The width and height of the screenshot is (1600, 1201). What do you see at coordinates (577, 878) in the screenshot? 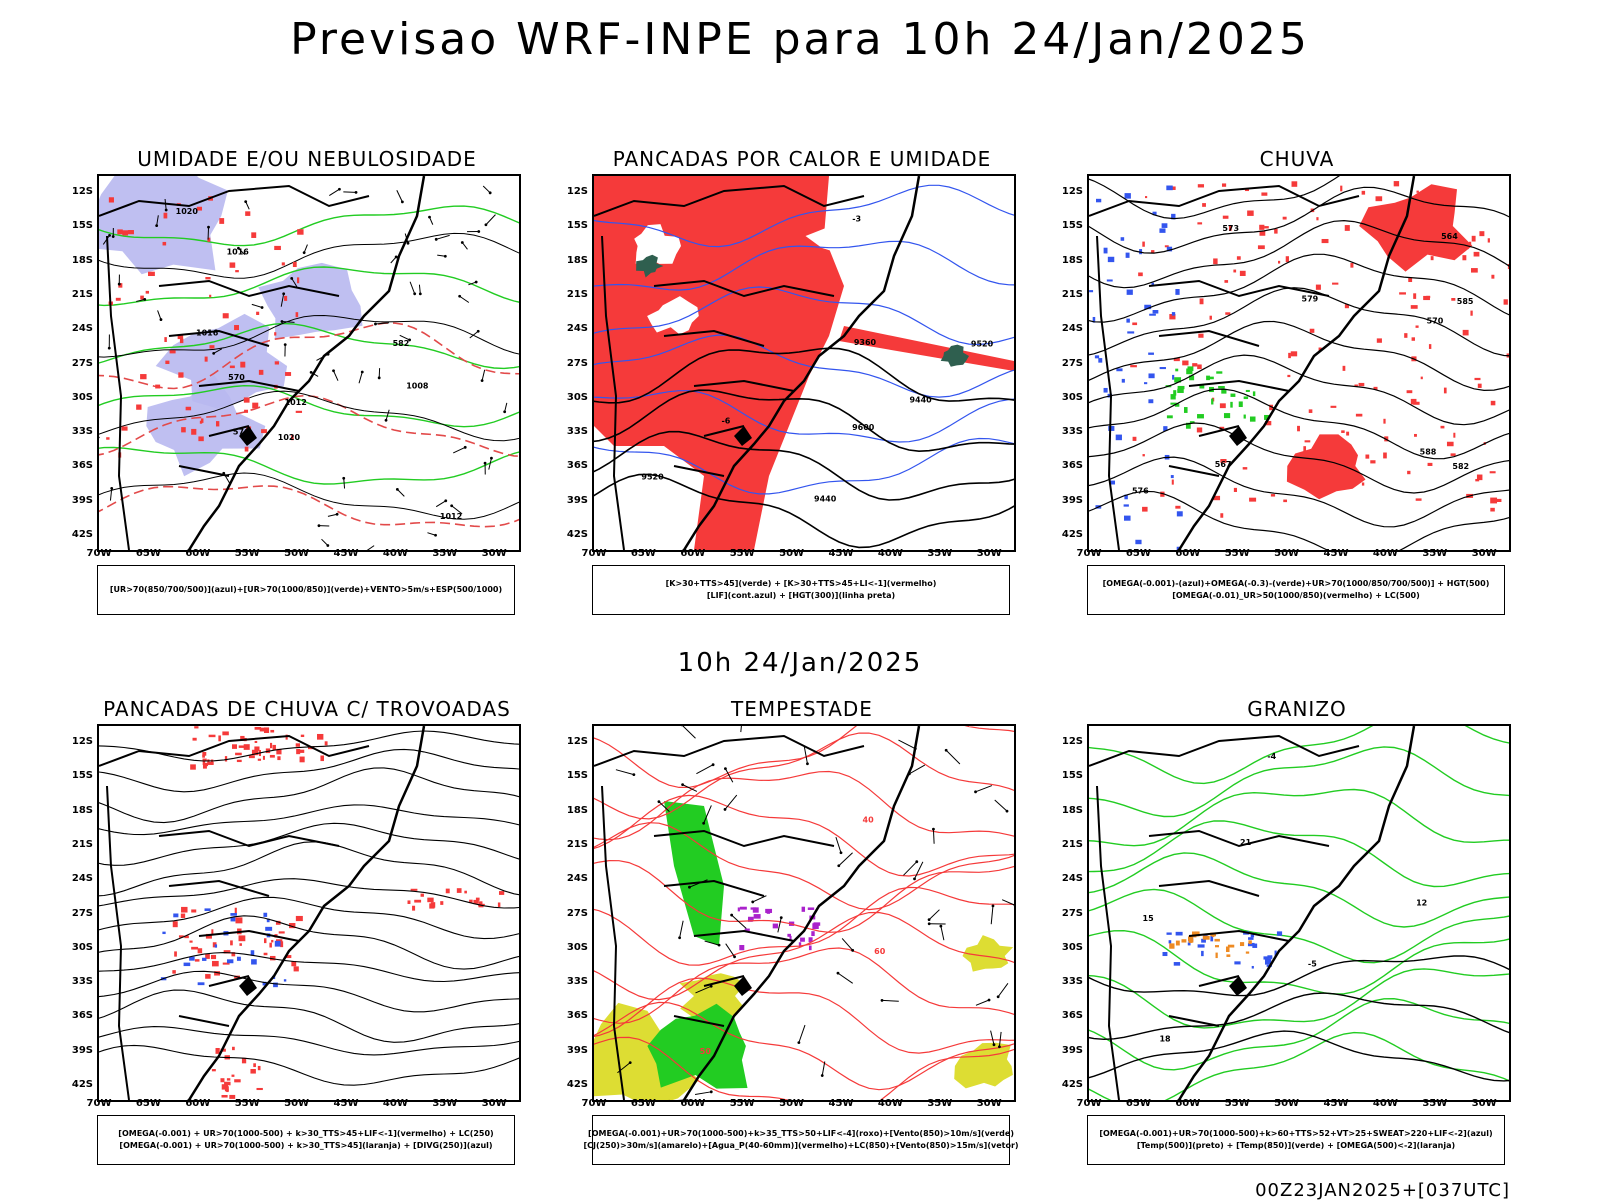
I see `latitude-tick-label: 24S` at bounding box center [577, 878].